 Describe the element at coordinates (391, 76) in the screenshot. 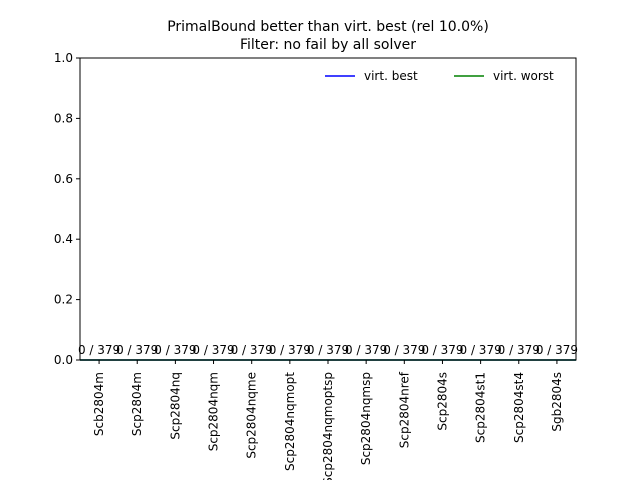

I see `legend-label: virt. best` at that location.